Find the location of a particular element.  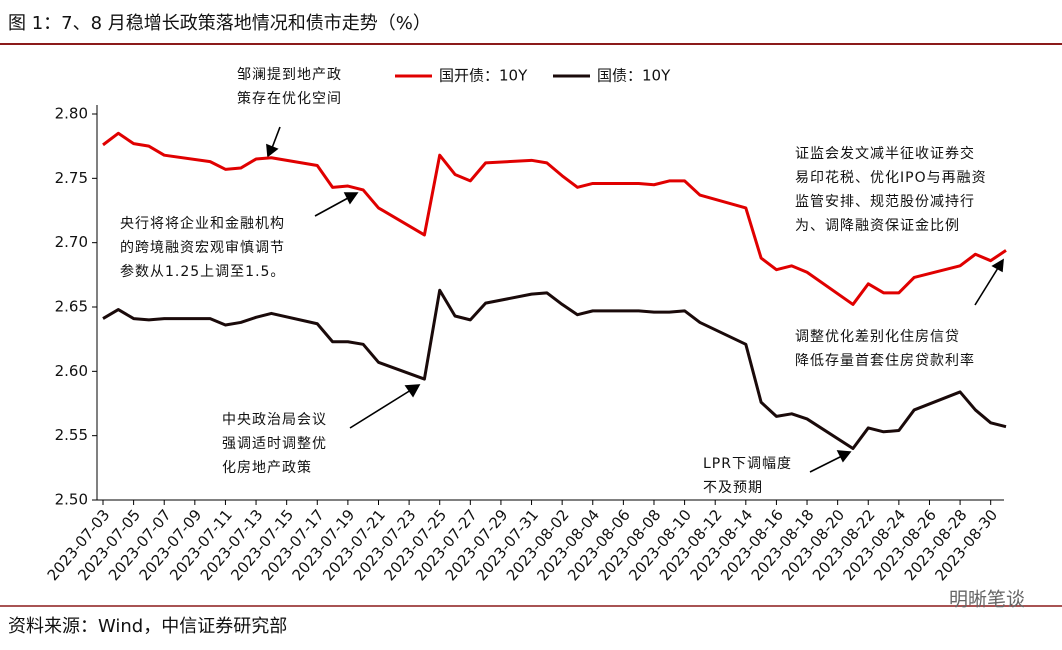

annotation: 为、调降融资保证金比例 is located at coordinates (877, 226).